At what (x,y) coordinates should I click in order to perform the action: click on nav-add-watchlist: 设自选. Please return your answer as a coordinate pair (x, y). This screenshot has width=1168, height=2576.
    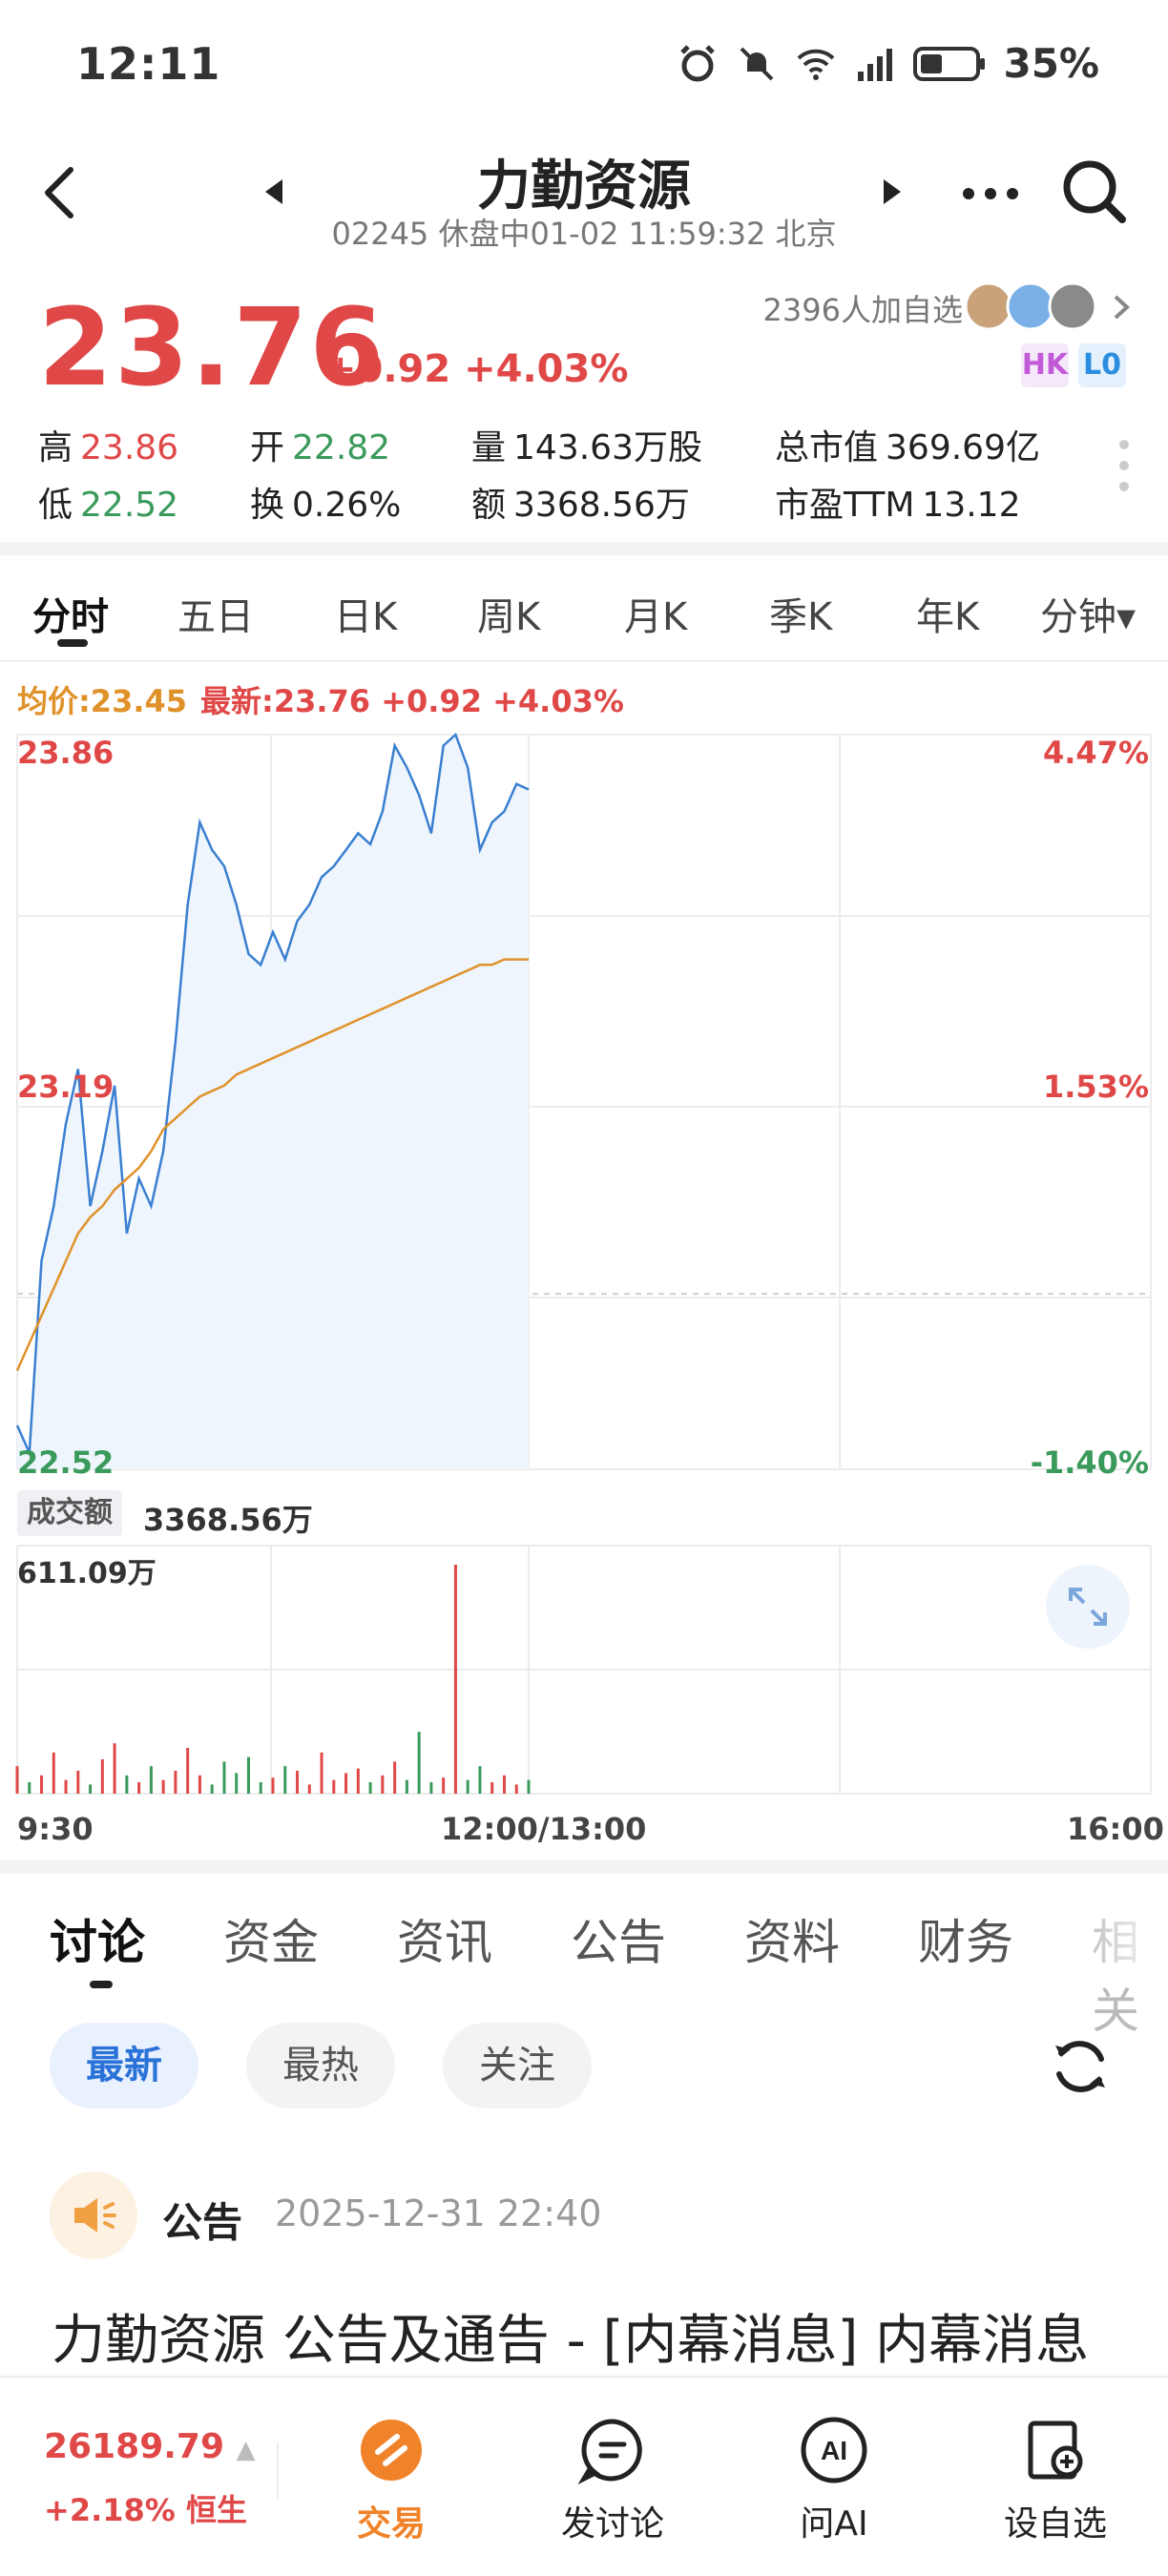
    Looking at the image, I should click on (1055, 2479).